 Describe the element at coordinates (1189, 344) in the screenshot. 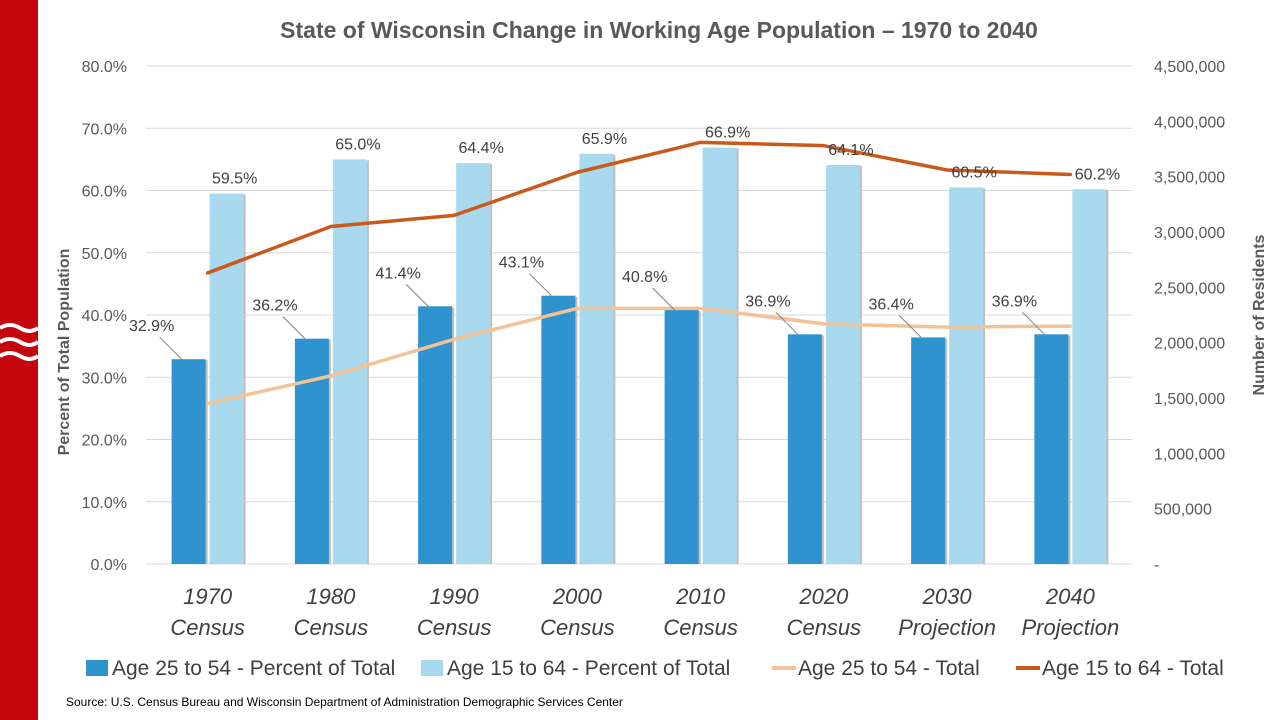

I see `y2-tick-label: 2,000,000` at that location.